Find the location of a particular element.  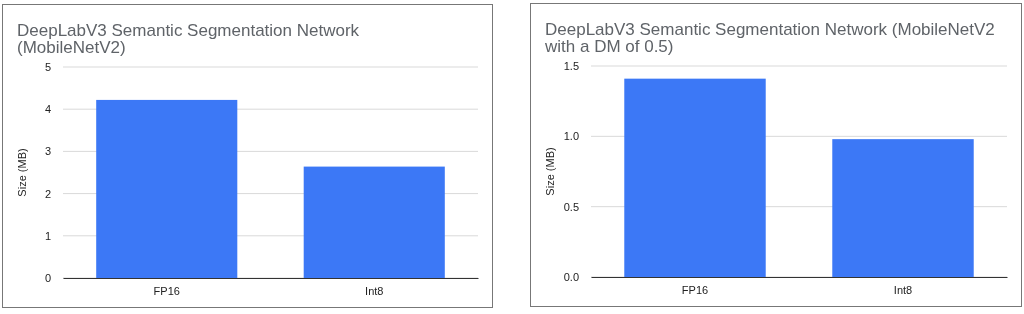

y-tick-label: 5 is located at coordinates (47, 67).